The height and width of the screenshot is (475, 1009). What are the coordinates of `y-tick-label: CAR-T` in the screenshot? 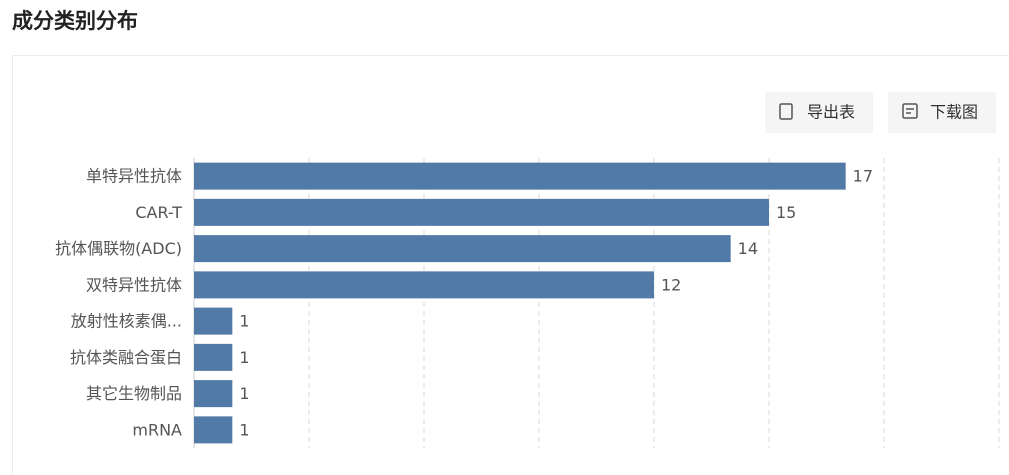 It's located at (158, 212).